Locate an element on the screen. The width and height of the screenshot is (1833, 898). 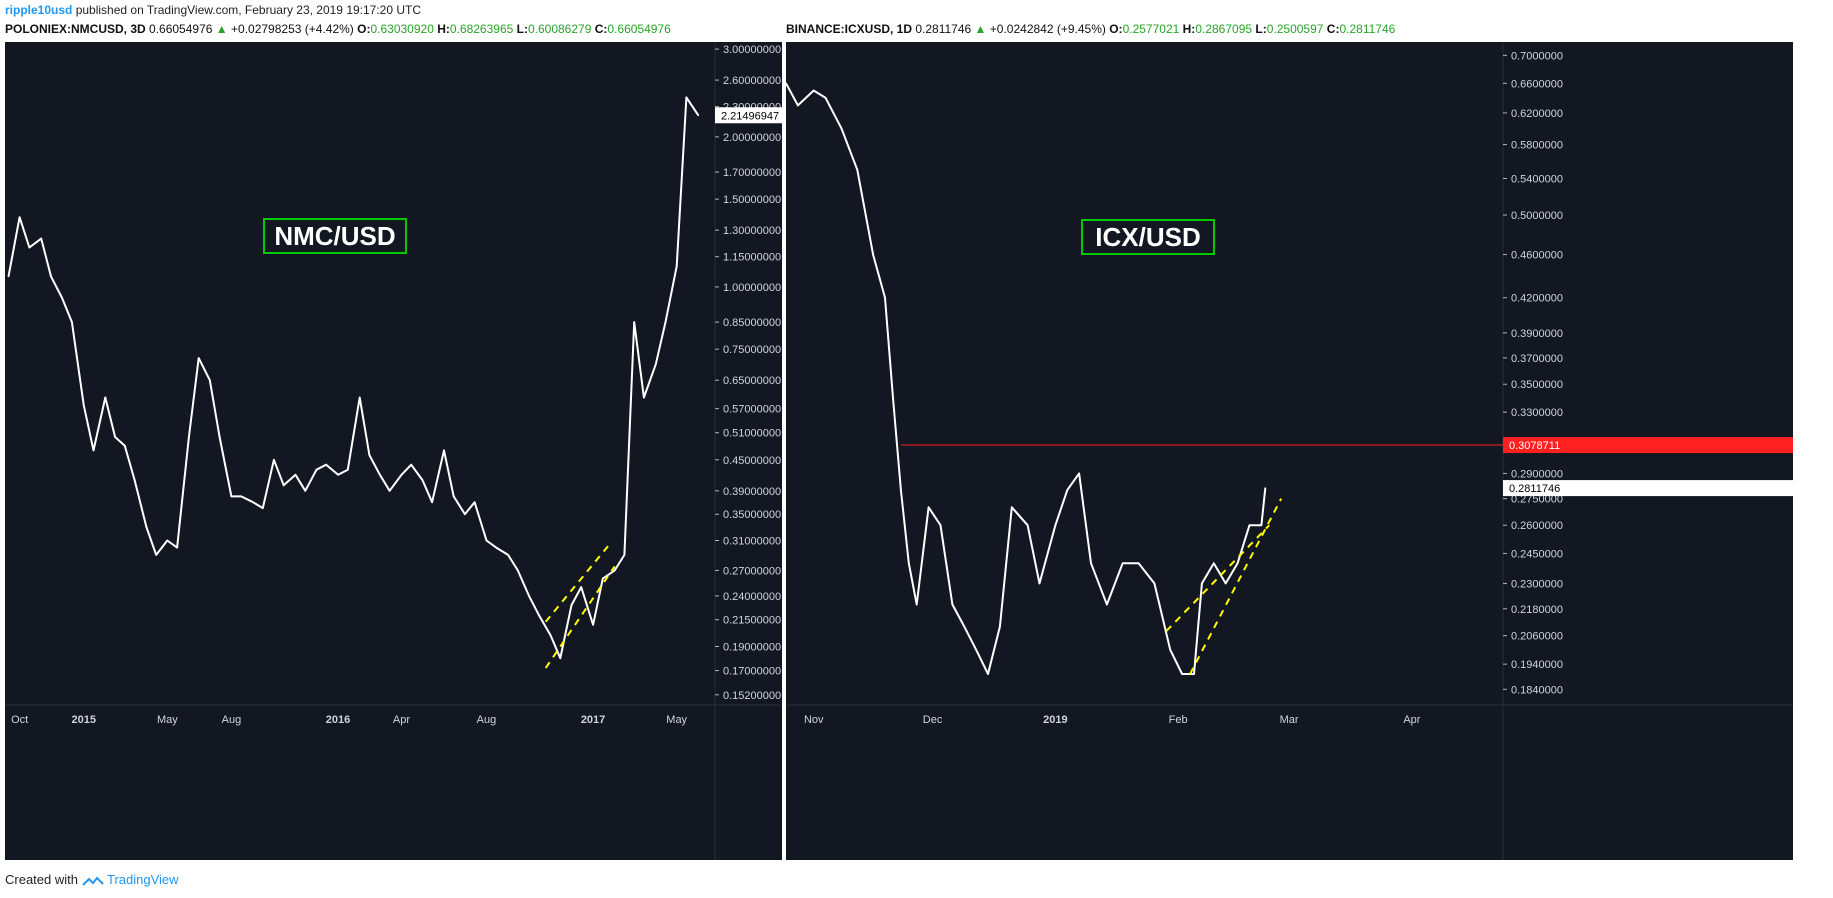
y-tick-label: 0.75000000 is located at coordinates (752, 350).